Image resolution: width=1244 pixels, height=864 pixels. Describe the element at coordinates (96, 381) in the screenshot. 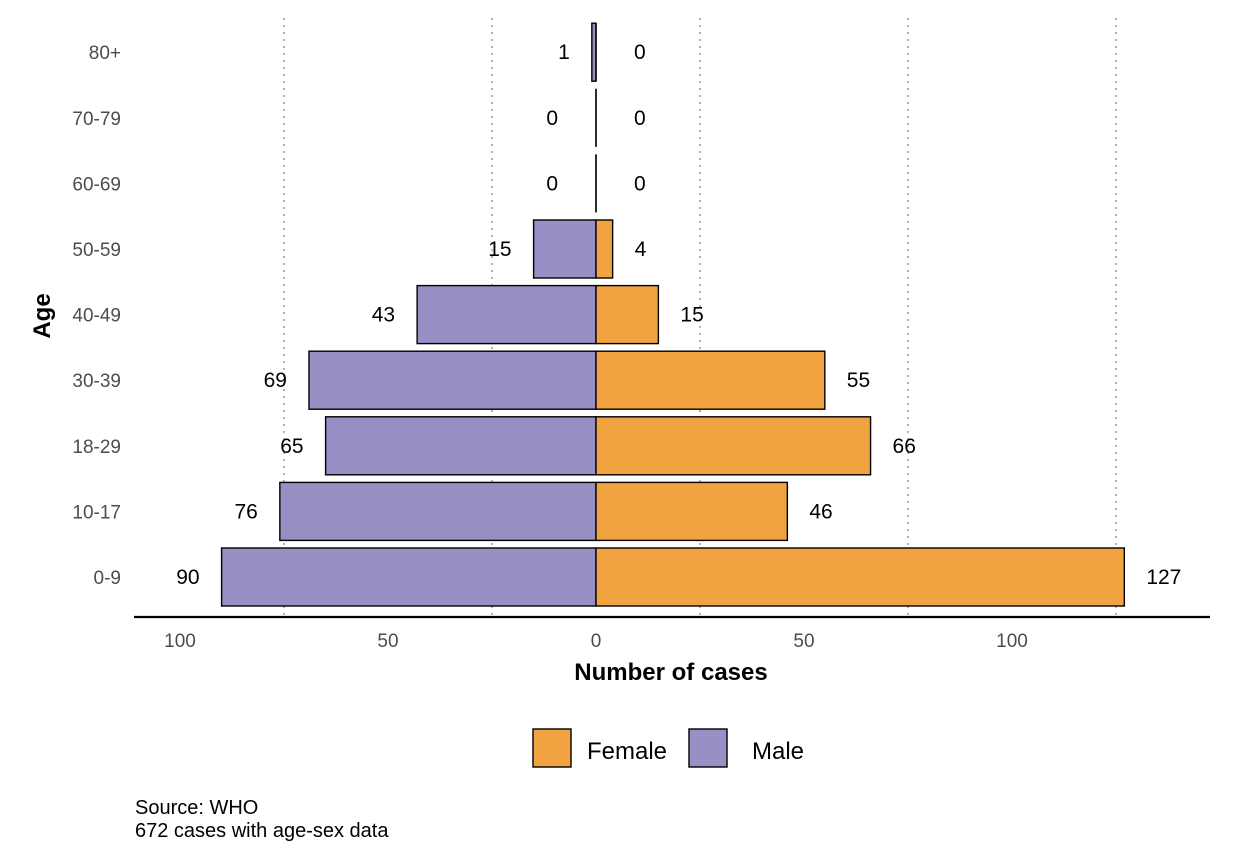

I see `y-tick-label: 30-39` at that location.